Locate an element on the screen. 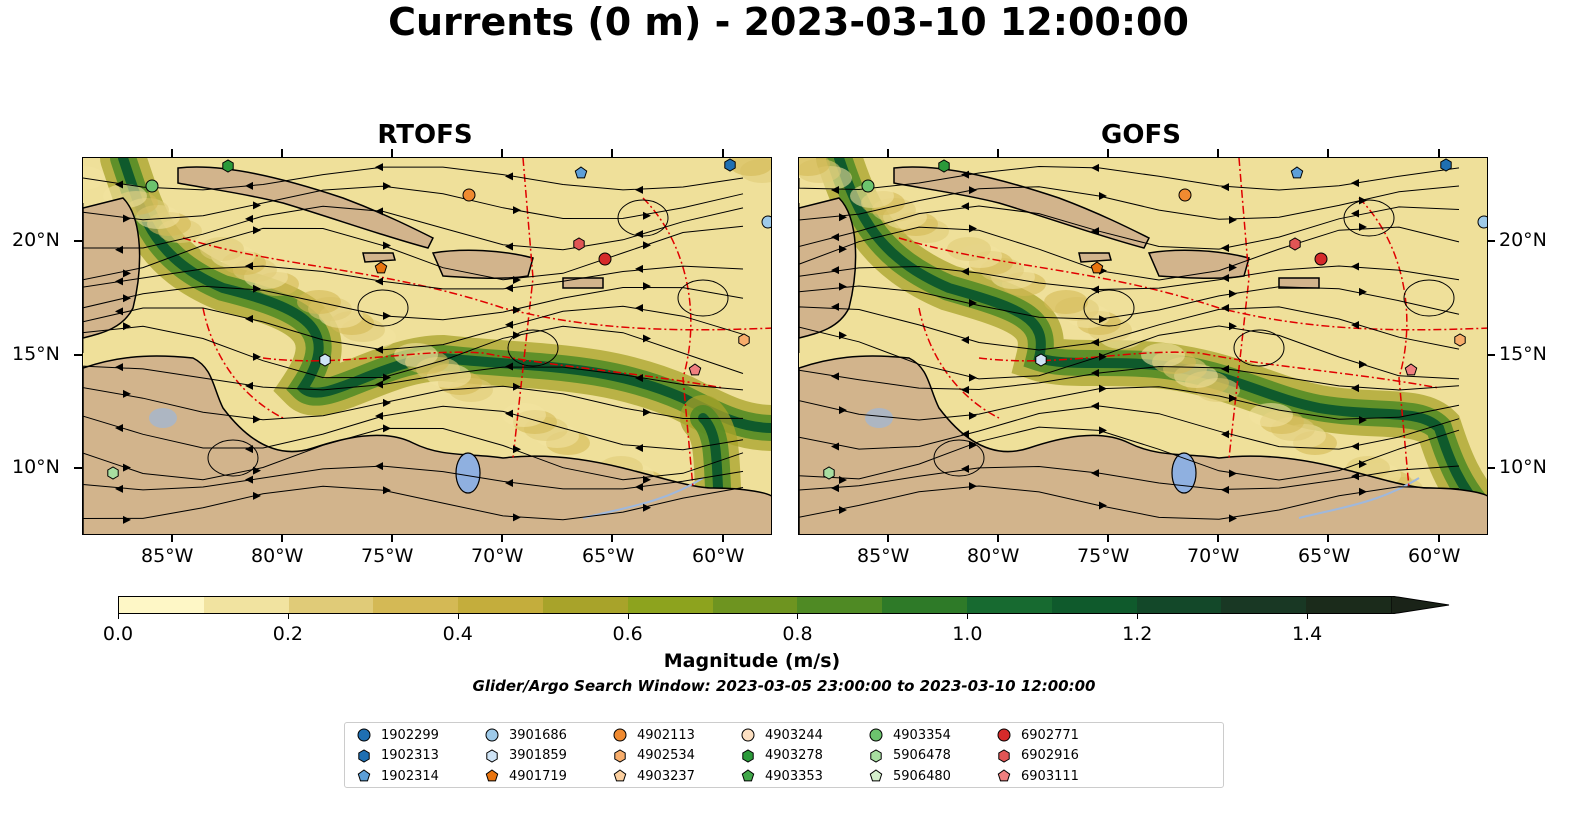 The image size is (1577, 827). x-tick-label: 70°W is located at coordinates (497, 556).